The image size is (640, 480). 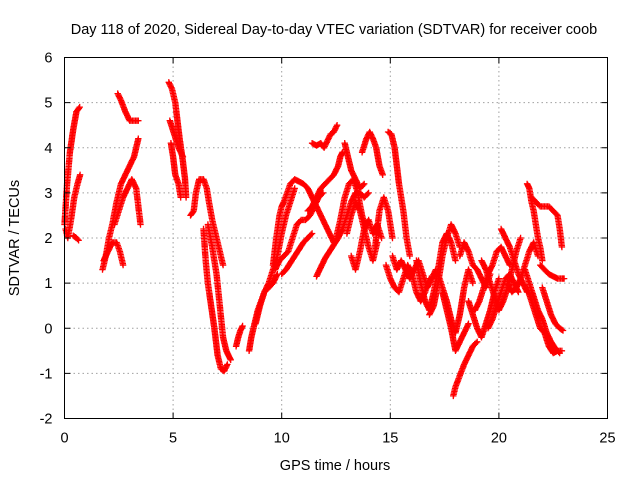 What do you see at coordinates (48, 59) in the screenshot?
I see `y-tick-label: 6` at bounding box center [48, 59].